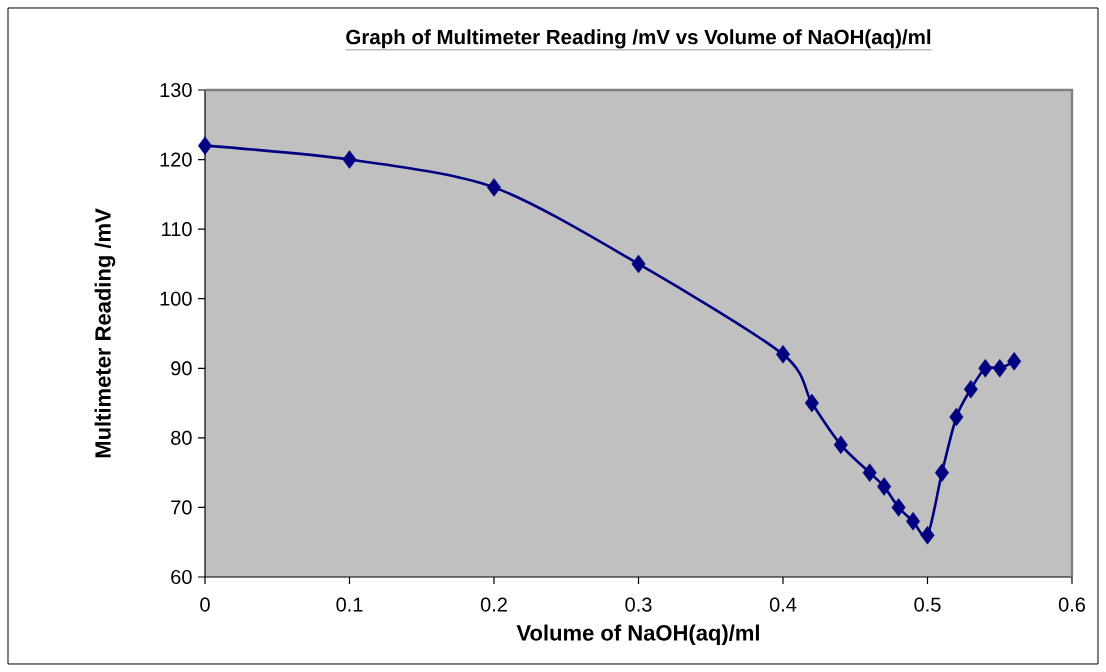 The width and height of the screenshot is (1106, 672). What do you see at coordinates (177, 229) in the screenshot?
I see `y-tick-label: 110` at bounding box center [177, 229].